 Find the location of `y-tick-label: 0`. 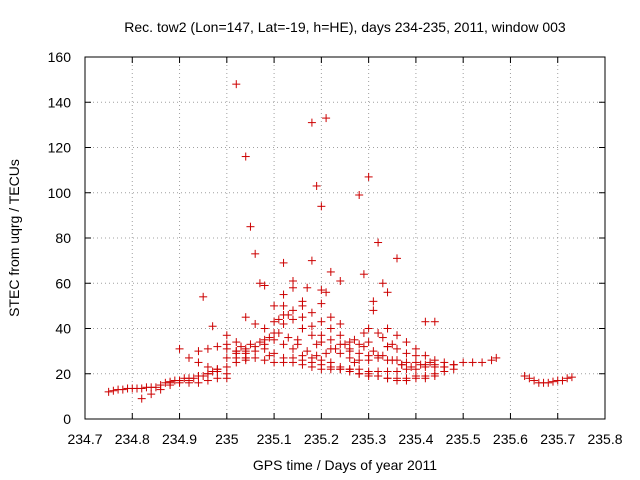

y-tick-label: 0 is located at coordinates (67, 419).